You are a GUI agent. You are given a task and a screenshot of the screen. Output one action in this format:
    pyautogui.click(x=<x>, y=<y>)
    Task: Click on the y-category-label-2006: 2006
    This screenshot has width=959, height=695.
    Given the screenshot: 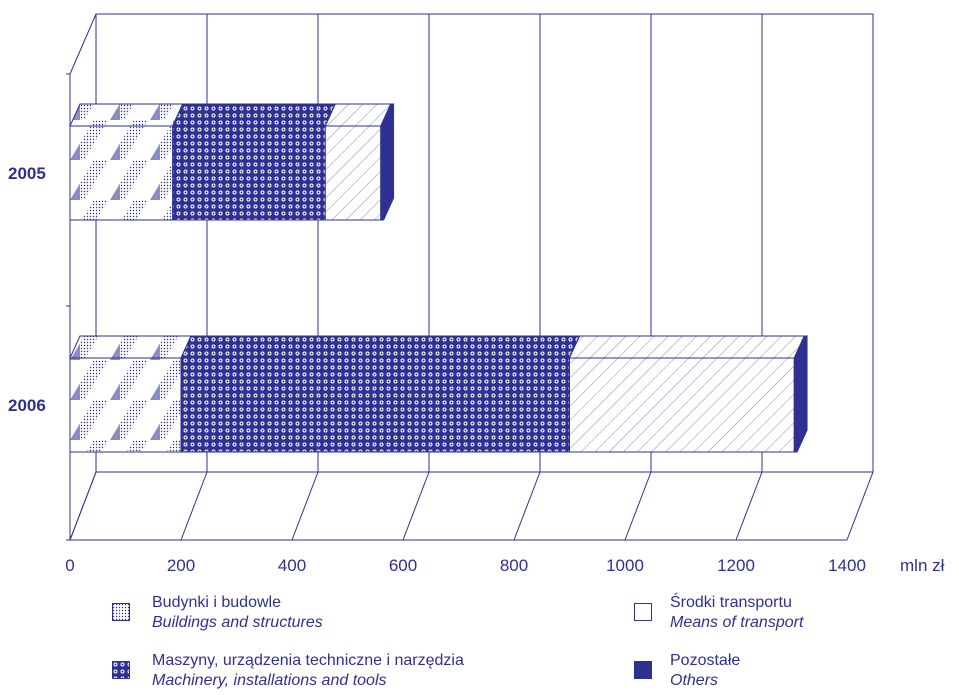 What is the action you would take?
    pyautogui.click(x=27, y=405)
    